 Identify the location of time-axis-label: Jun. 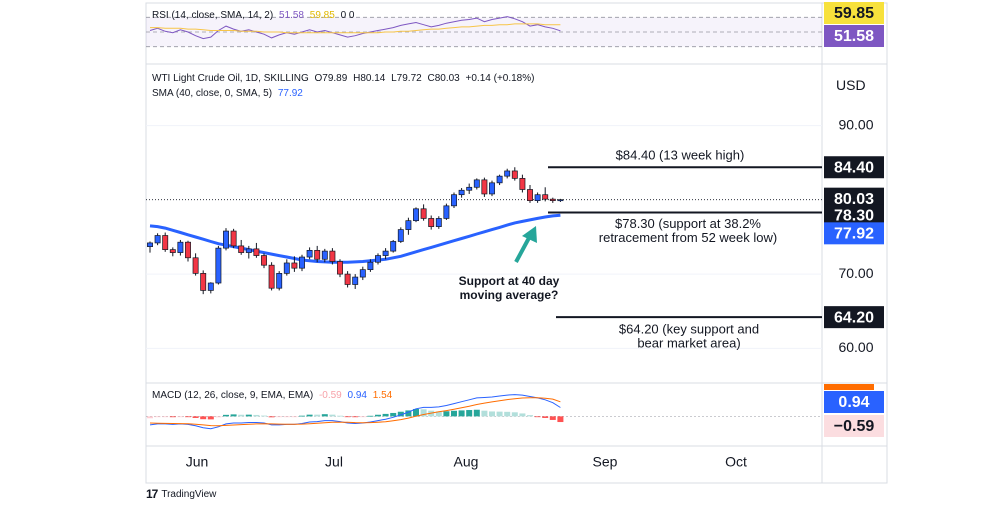
(197, 462).